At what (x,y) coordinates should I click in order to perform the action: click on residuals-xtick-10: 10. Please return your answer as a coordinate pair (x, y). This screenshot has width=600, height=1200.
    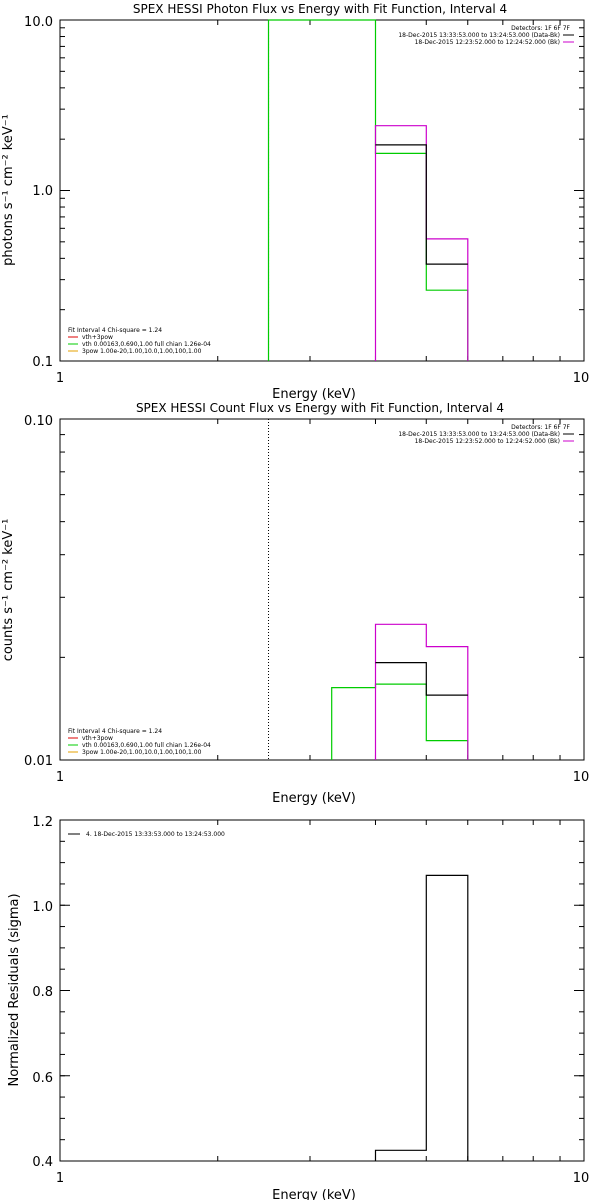
    Looking at the image, I should click on (581, 1178).